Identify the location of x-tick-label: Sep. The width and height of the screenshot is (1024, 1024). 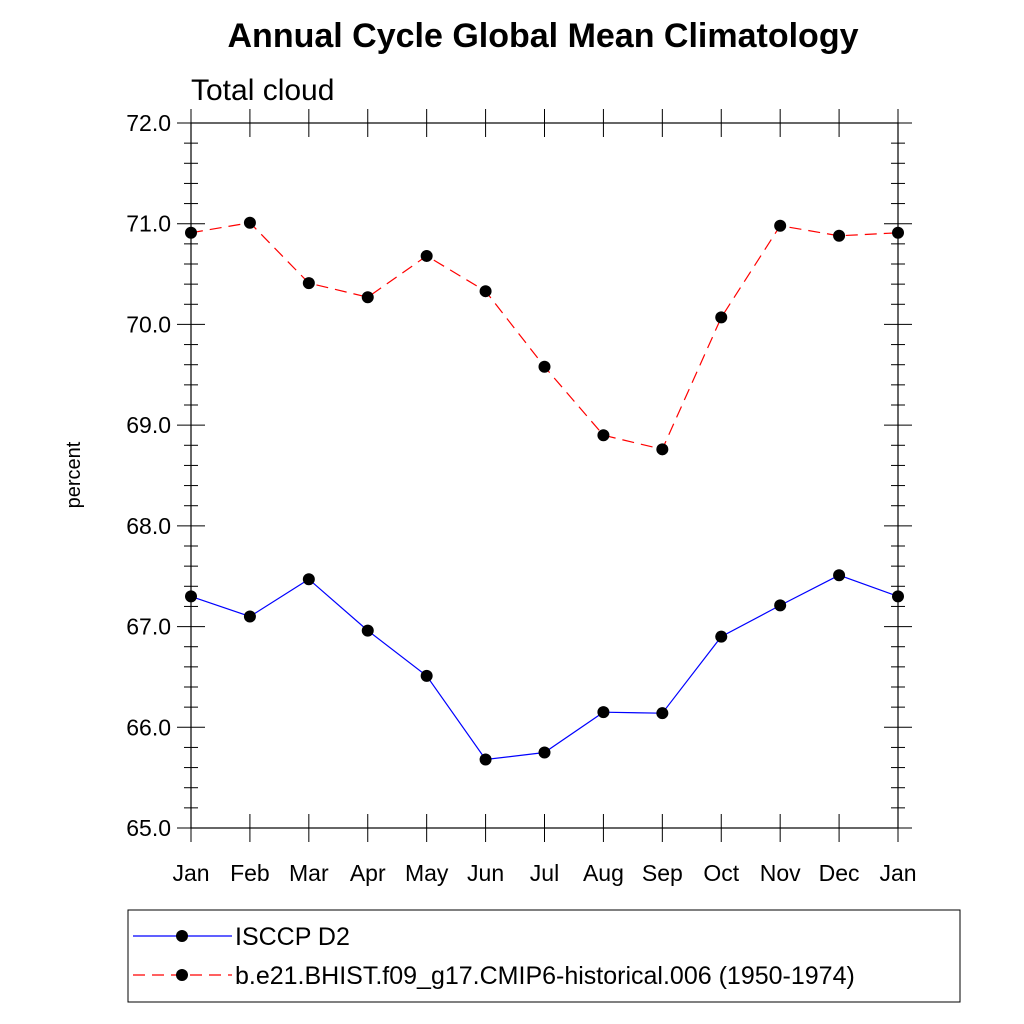
(662, 873).